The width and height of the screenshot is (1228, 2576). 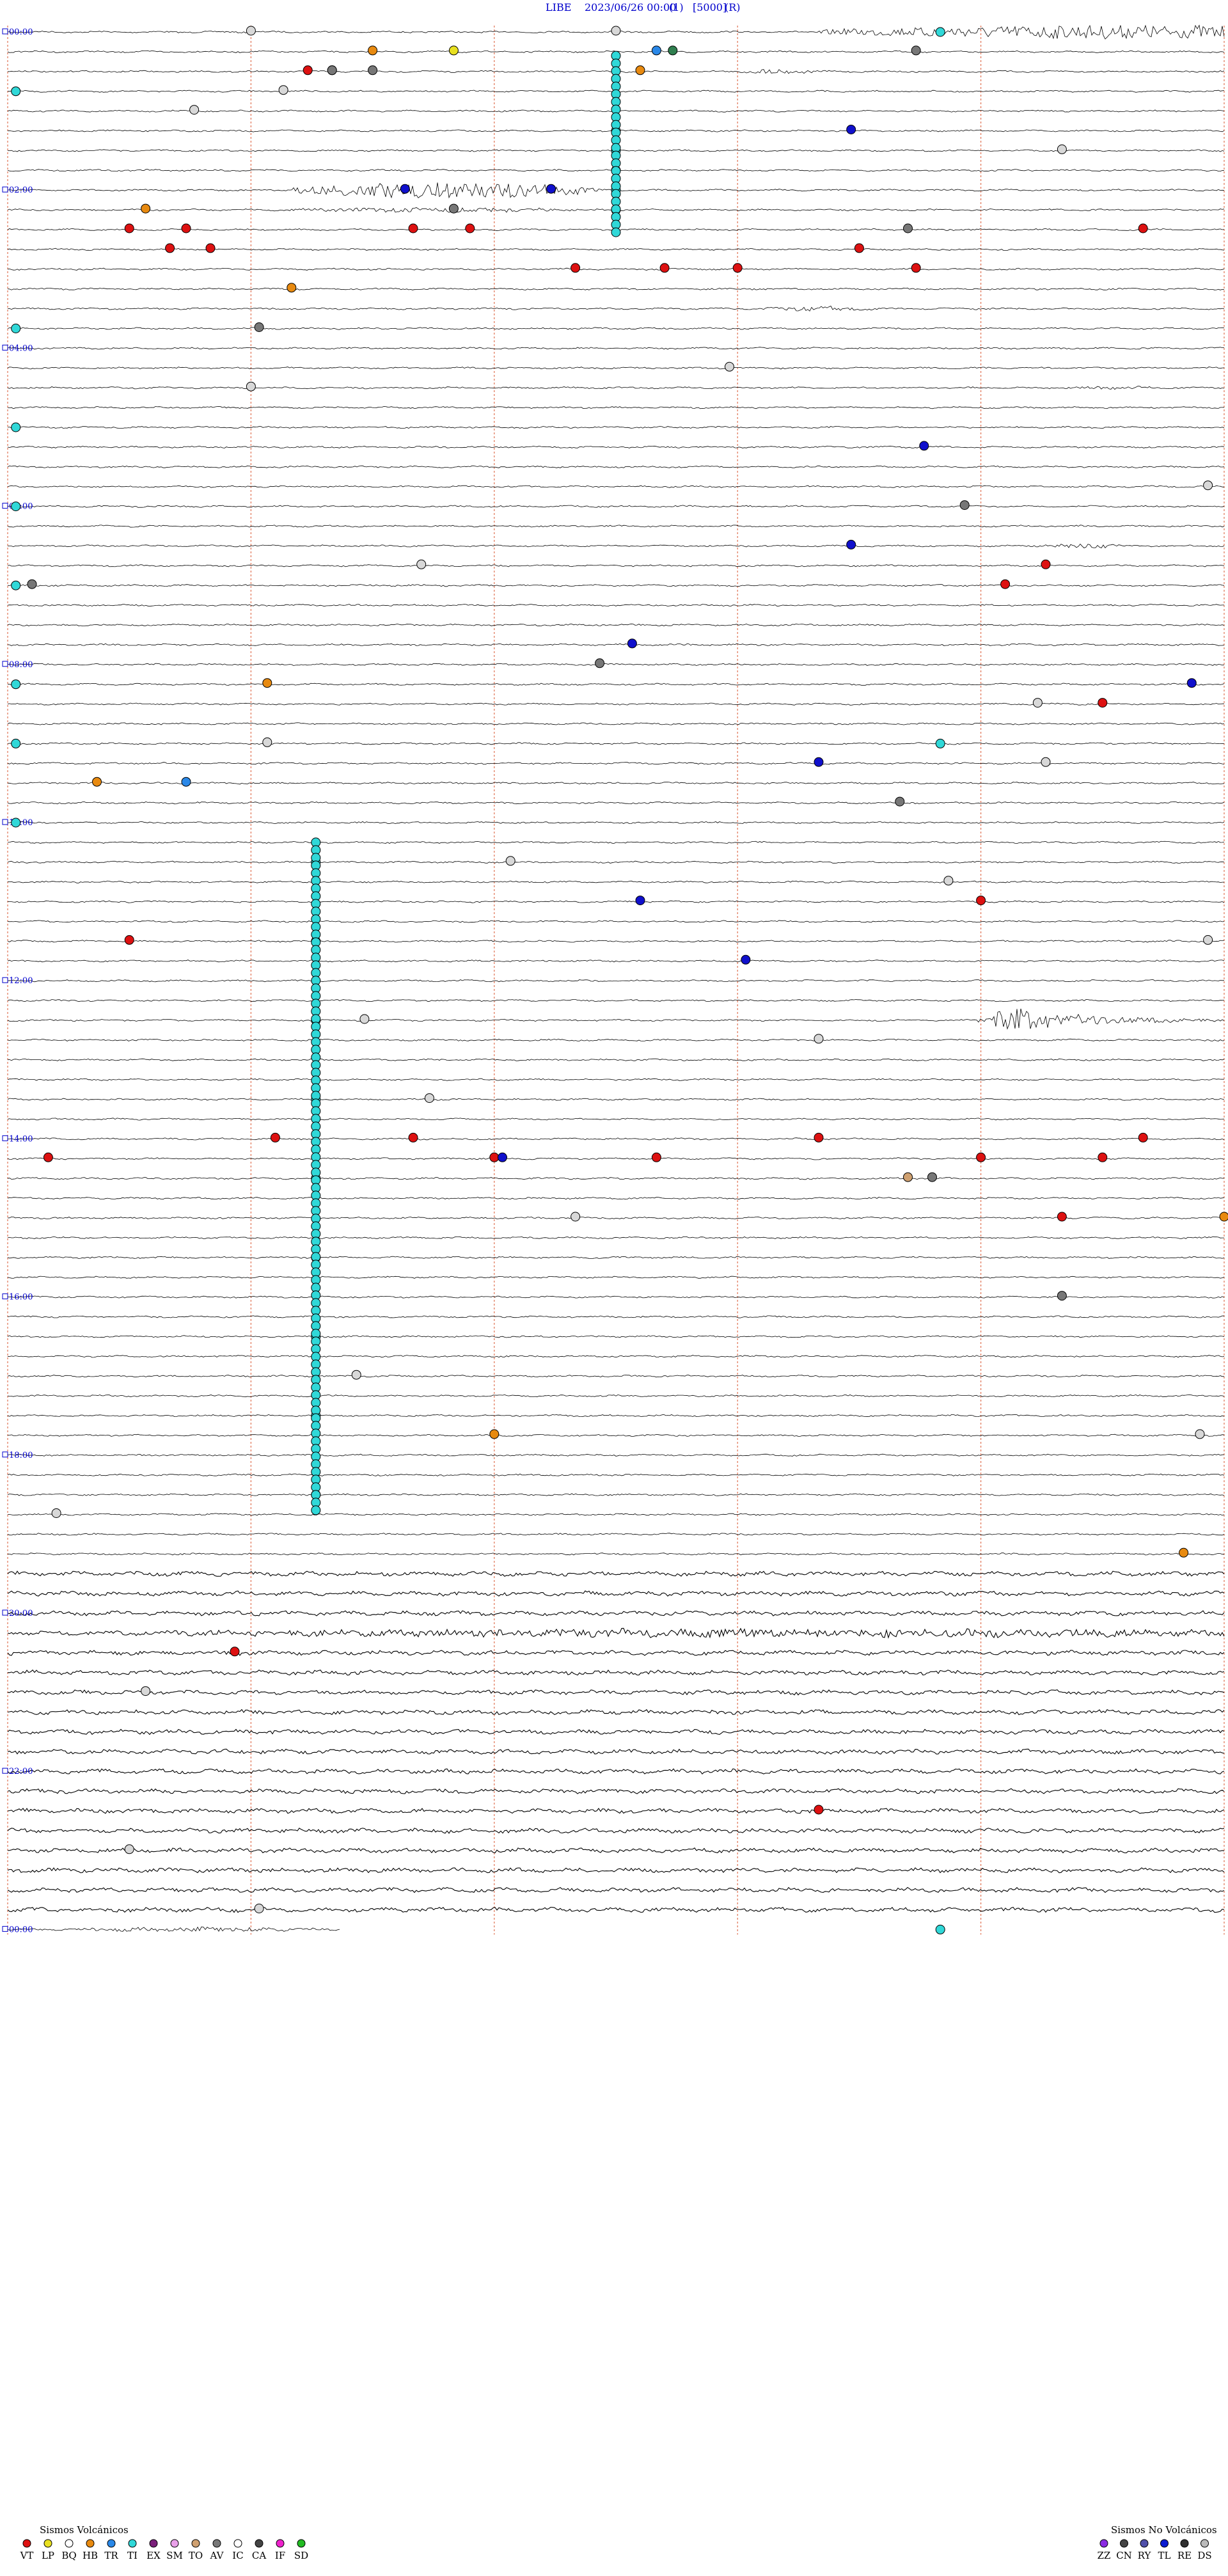 What do you see at coordinates (153, 2555) in the screenshot?
I see `legend-volcanic-label-ex: EX` at bounding box center [153, 2555].